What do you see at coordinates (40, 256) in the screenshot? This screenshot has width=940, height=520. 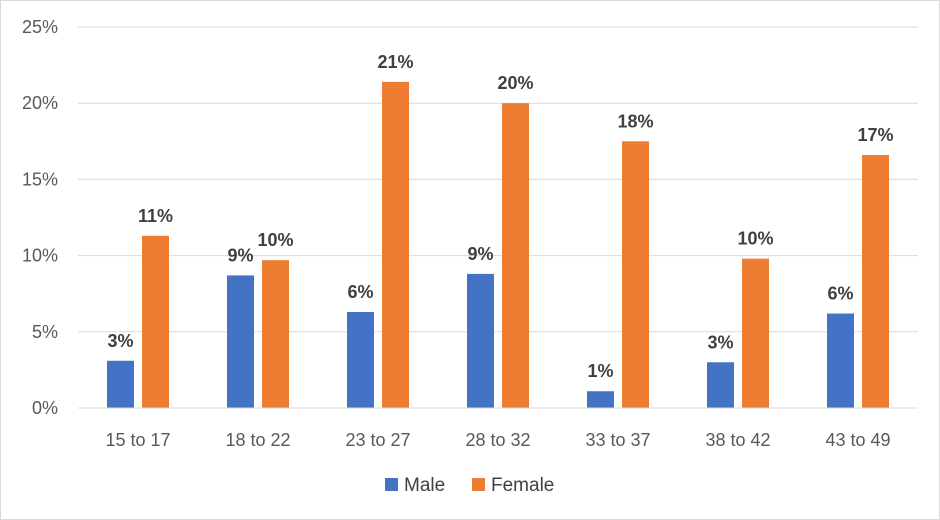 I see `y-tick-label: 10%` at bounding box center [40, 256].